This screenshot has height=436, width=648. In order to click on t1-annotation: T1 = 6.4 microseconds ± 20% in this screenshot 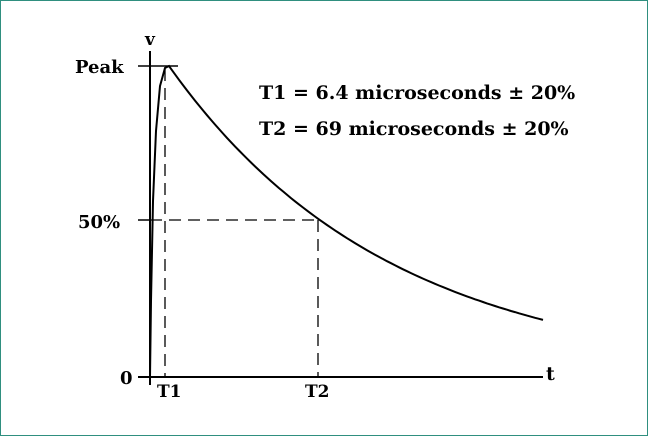, I will do `click(417, 93)`.